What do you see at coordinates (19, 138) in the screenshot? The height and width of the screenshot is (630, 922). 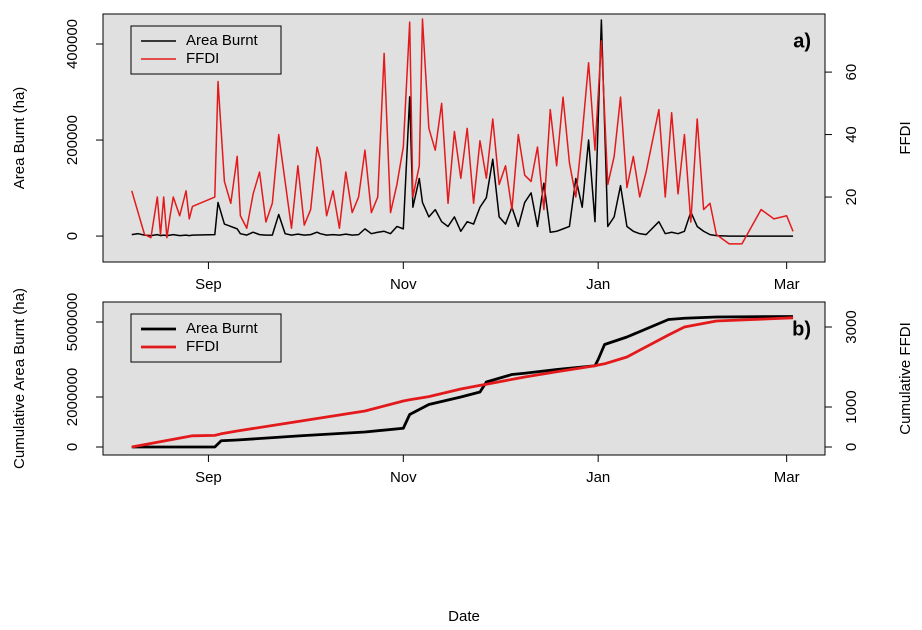 I see `y-axis-title: Area Burnt (ha)` at bounding box center [19, 138].